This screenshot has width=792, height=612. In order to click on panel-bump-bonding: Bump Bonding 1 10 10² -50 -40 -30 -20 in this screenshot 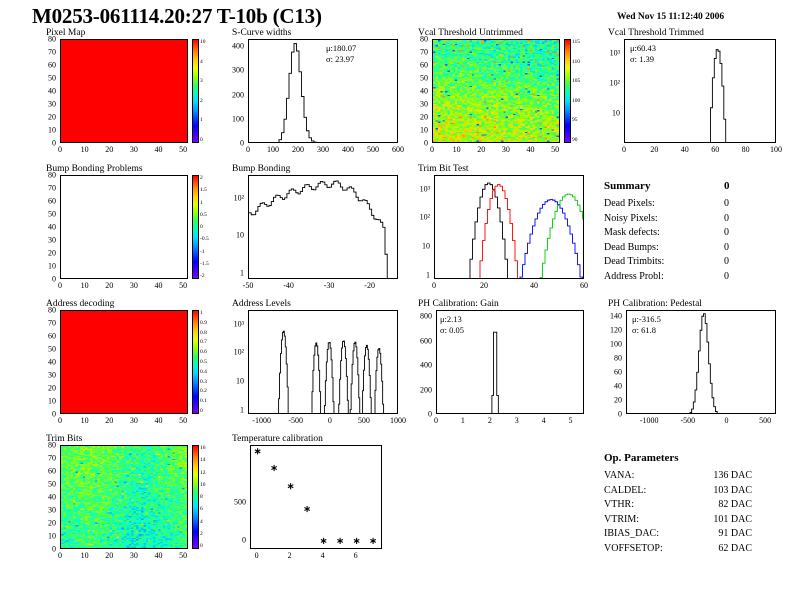, I will do `click(312, 228)`.